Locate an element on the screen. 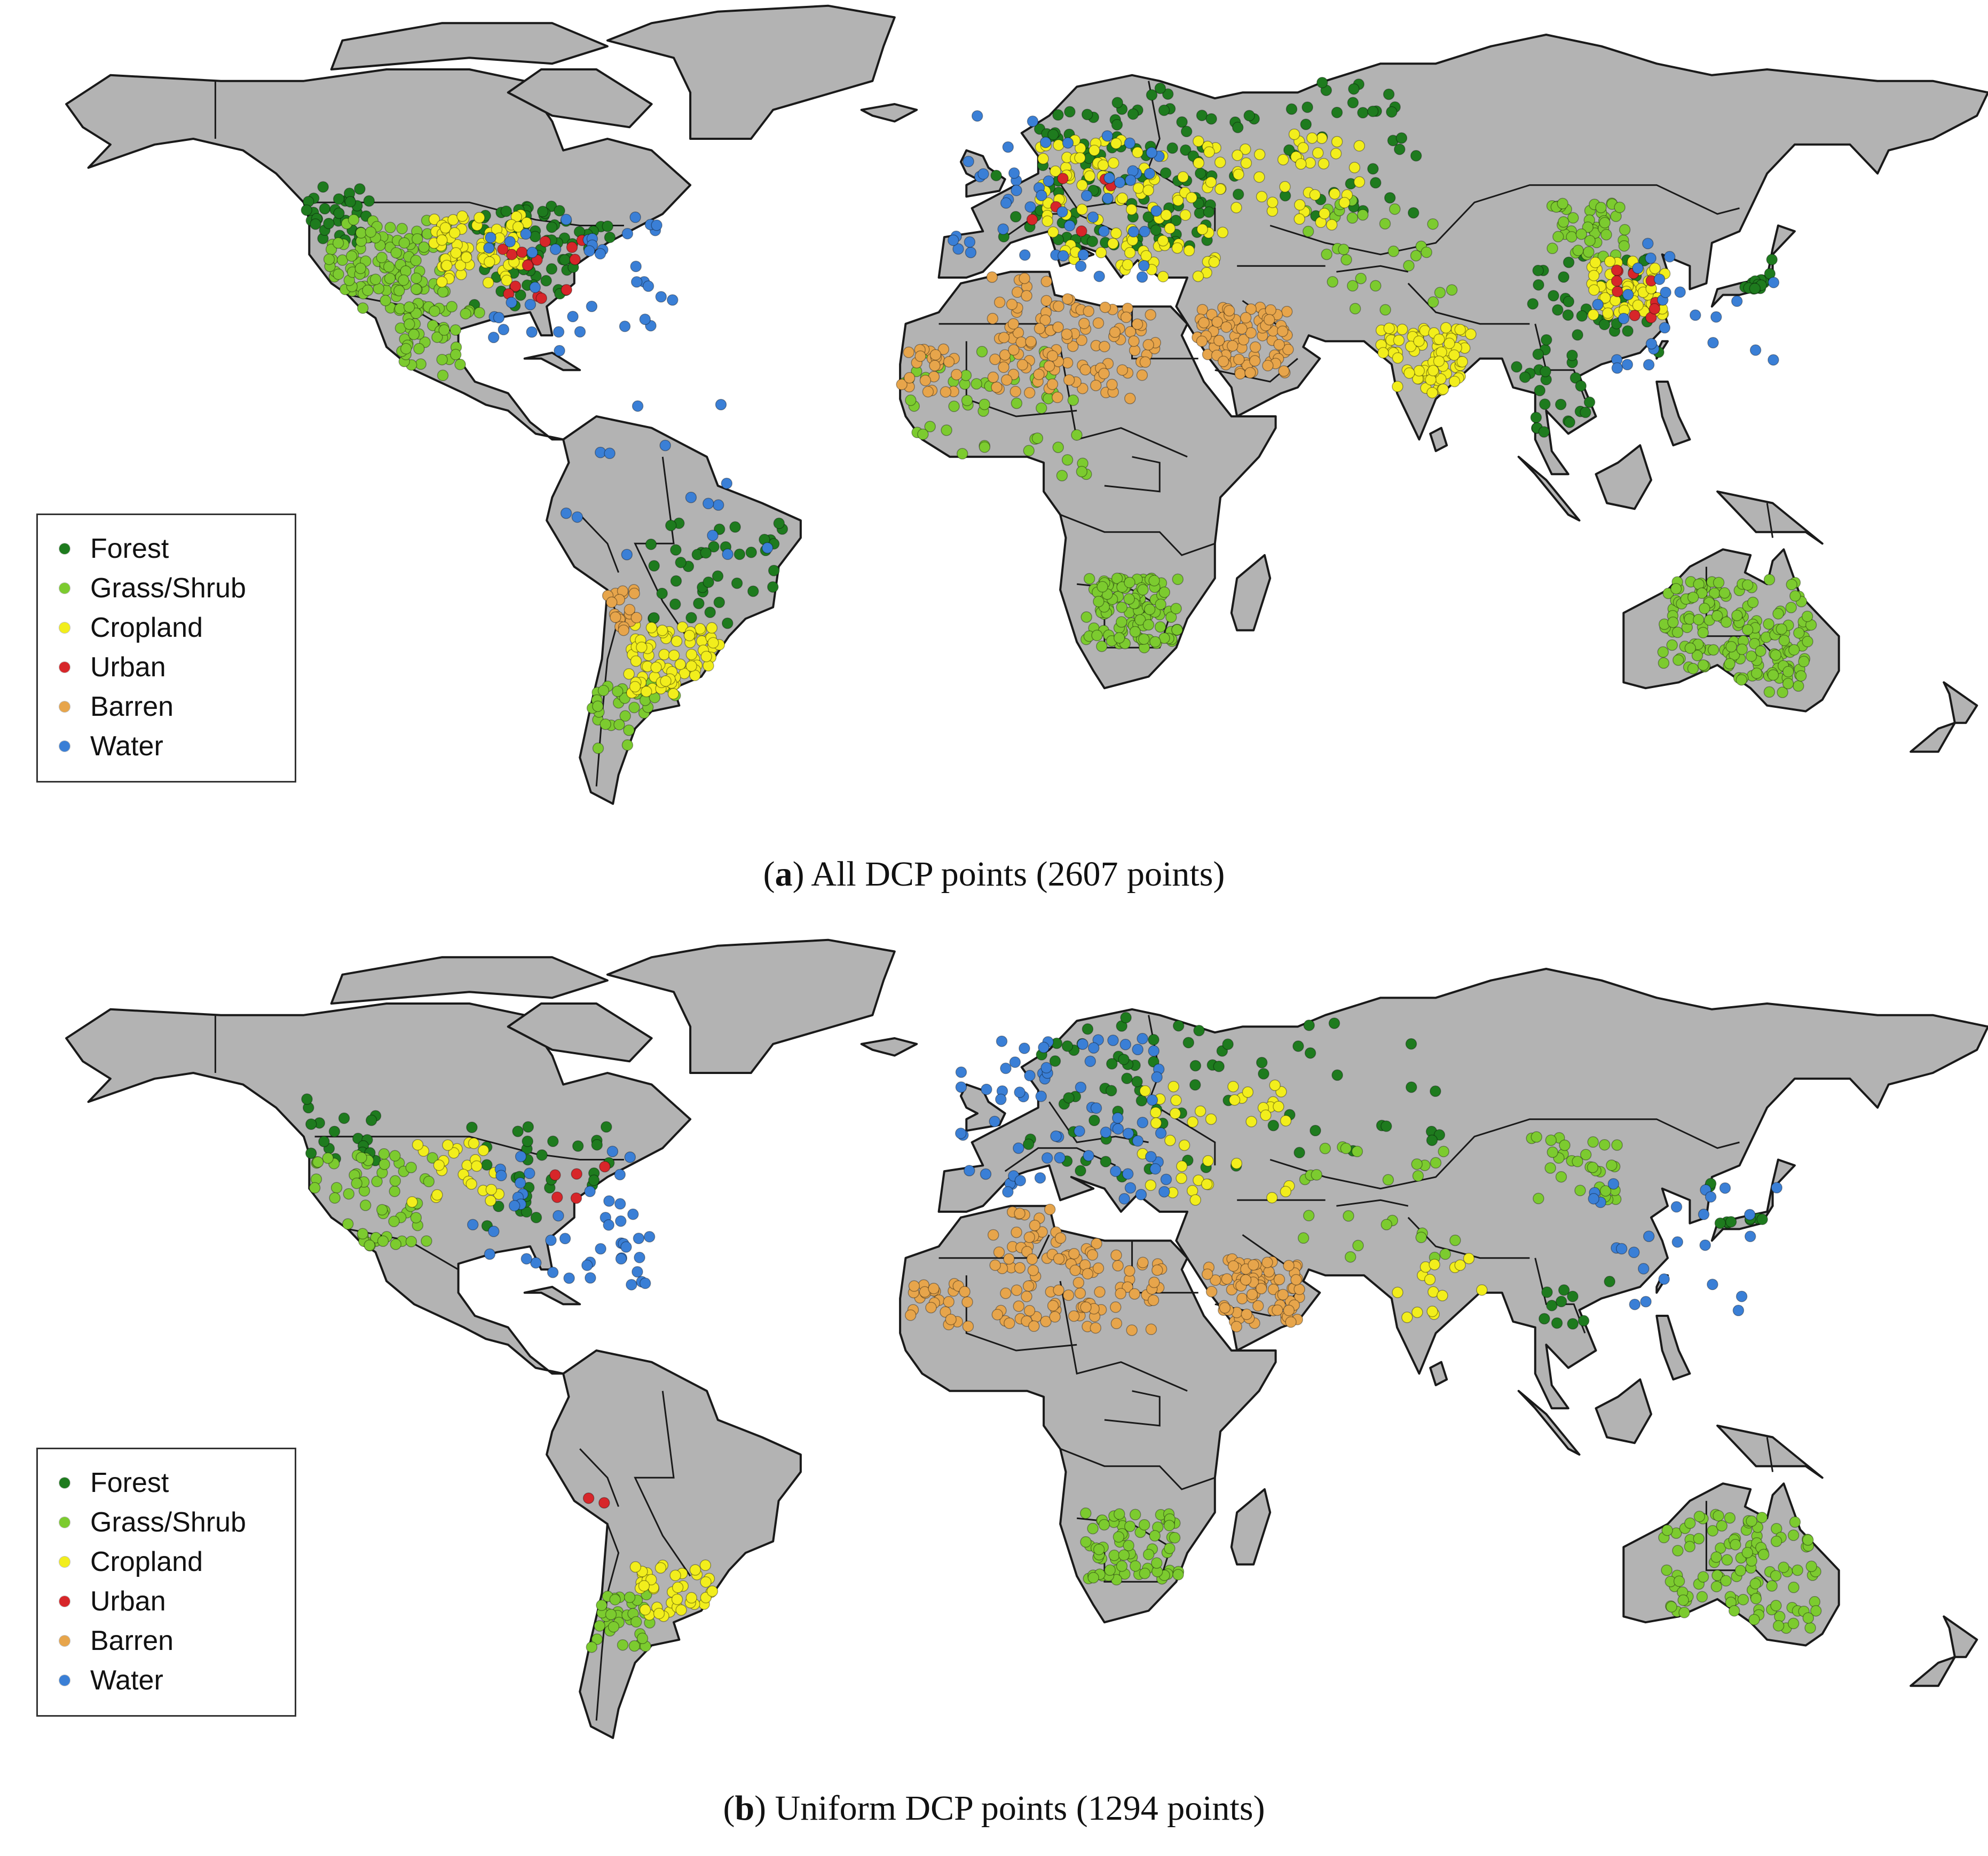 This screenshot has width=1988, height=1856. landmass-cuba is located at coordinates (552, 1295).